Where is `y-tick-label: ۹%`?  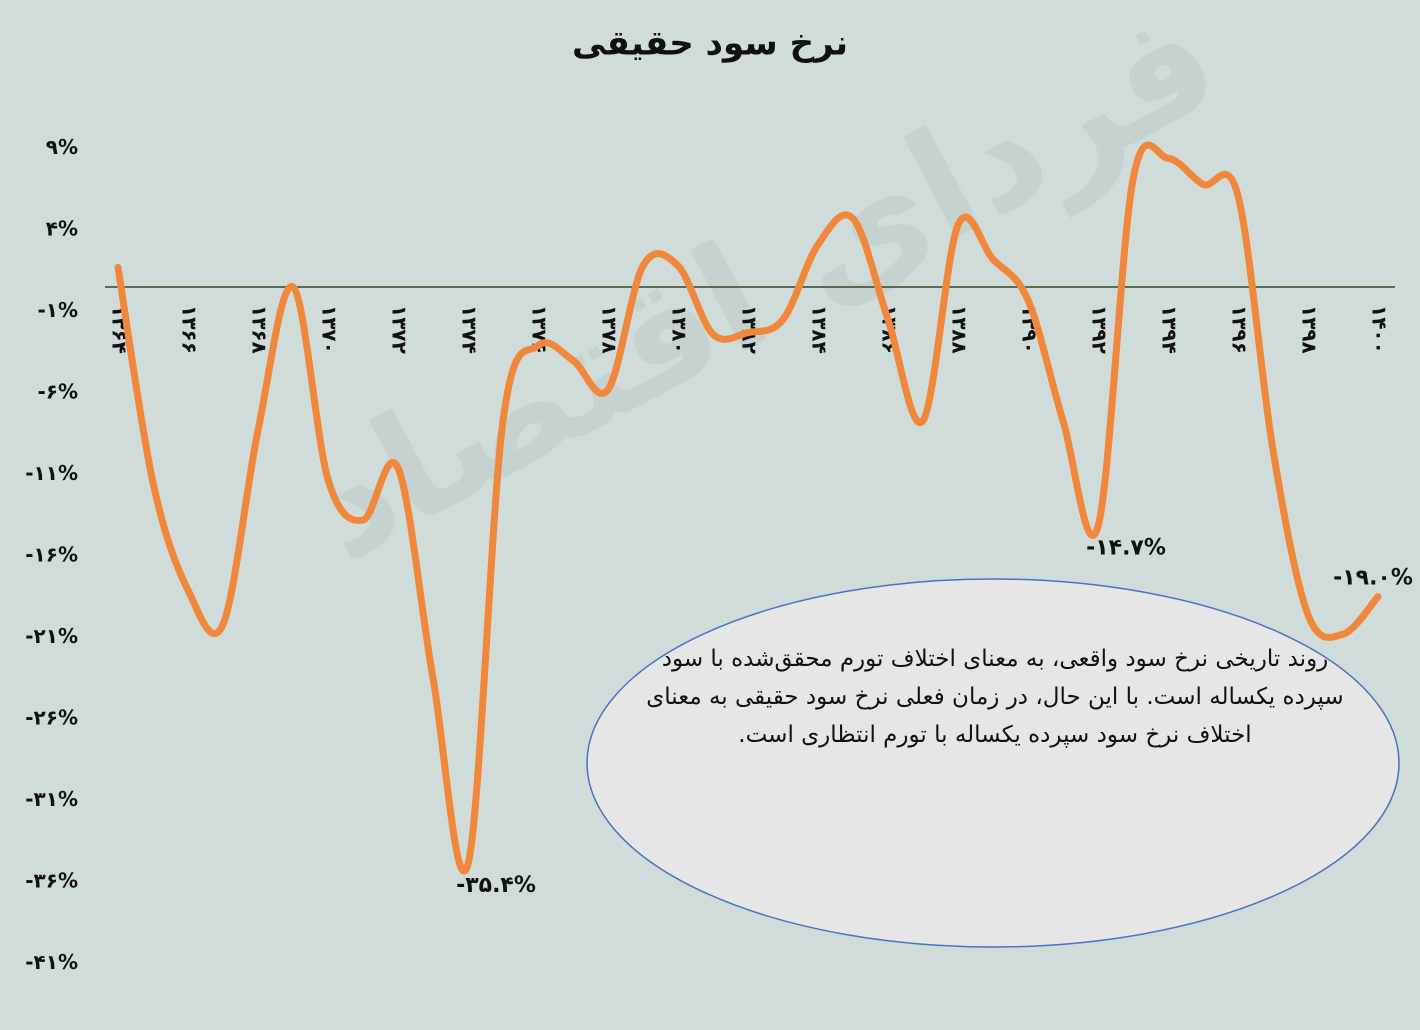 y-tick-label: ۹% is located at coordinates (62, 147).